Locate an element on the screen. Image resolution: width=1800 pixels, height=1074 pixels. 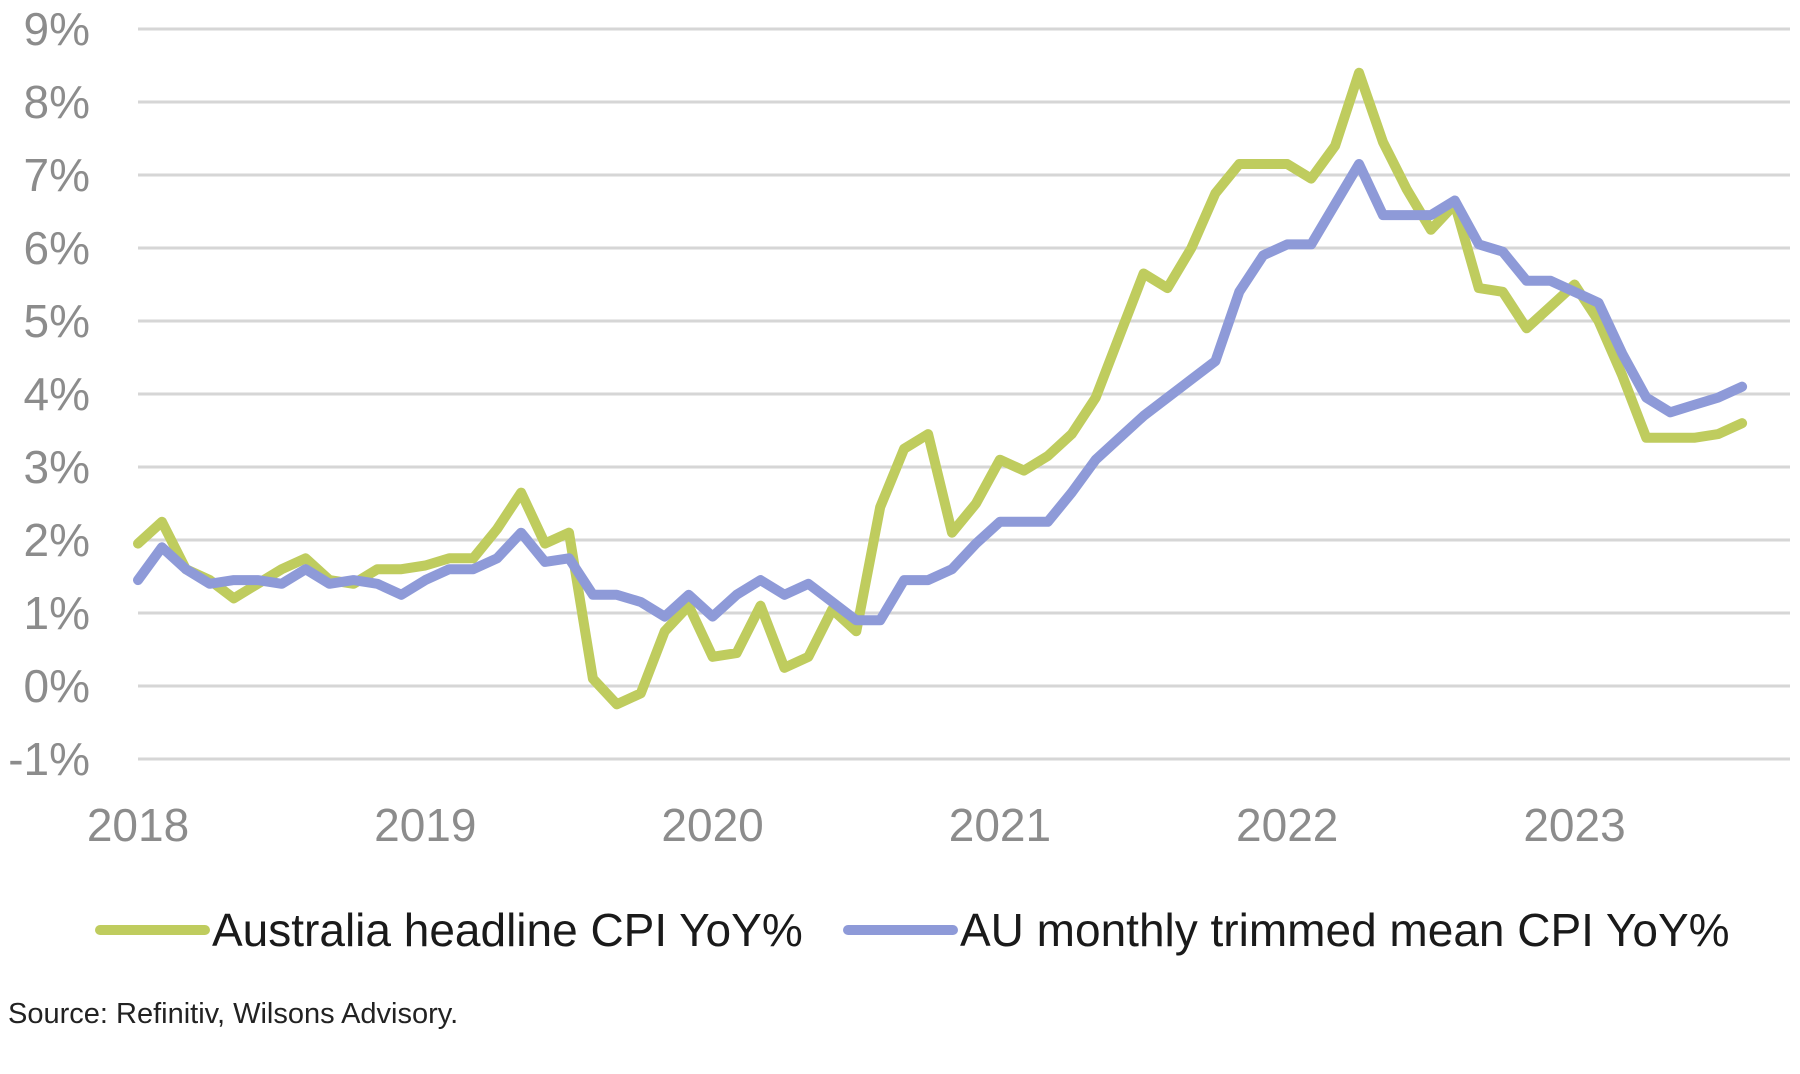
y-tick-label: 6% is located at coordinates (57, 248).